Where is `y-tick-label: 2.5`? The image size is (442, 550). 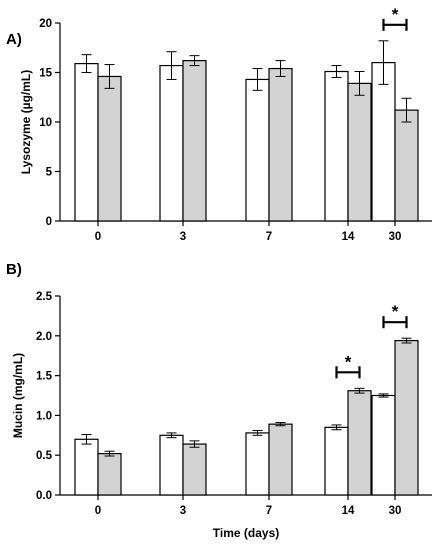
y-tick-label: 2.5 is located at coordinates (44, 297).